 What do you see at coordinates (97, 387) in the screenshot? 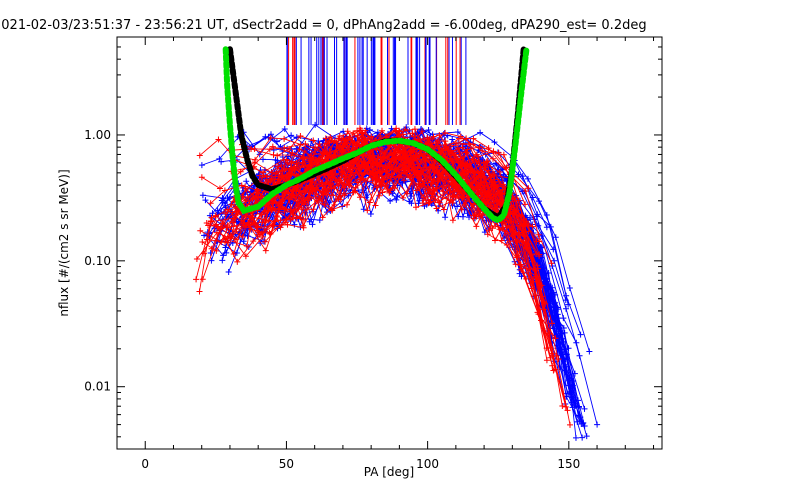
I see `y-tick-label: 0.01` at bounding box center [97, 387].